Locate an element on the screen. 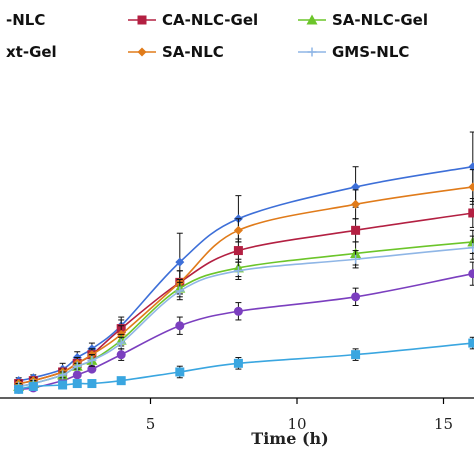  x-axis-title: Time (h) is located at coordinates (289, 438).